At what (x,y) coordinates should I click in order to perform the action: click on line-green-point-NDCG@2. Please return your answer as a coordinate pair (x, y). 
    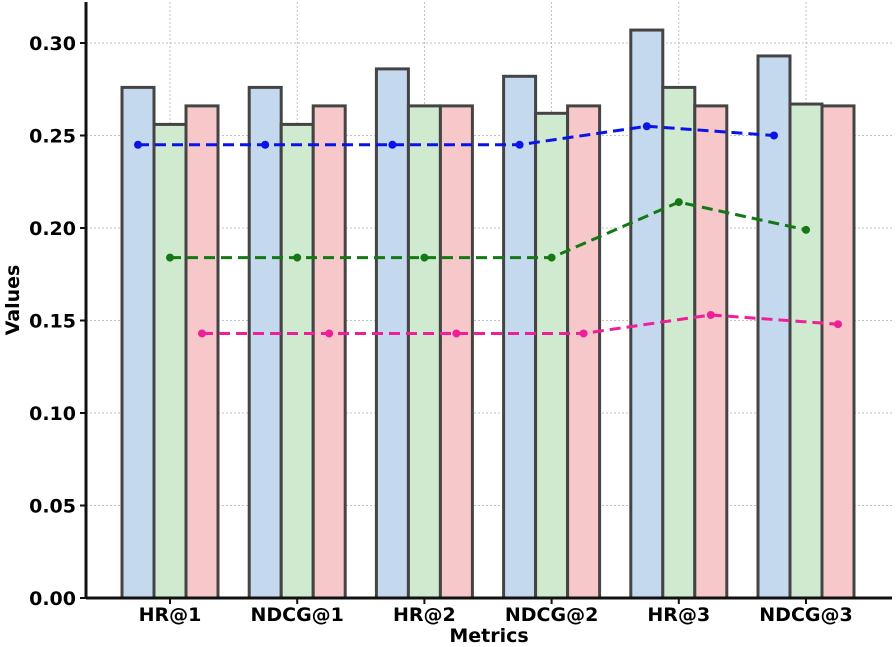
    Looking at the image, I should click on (551, 257).